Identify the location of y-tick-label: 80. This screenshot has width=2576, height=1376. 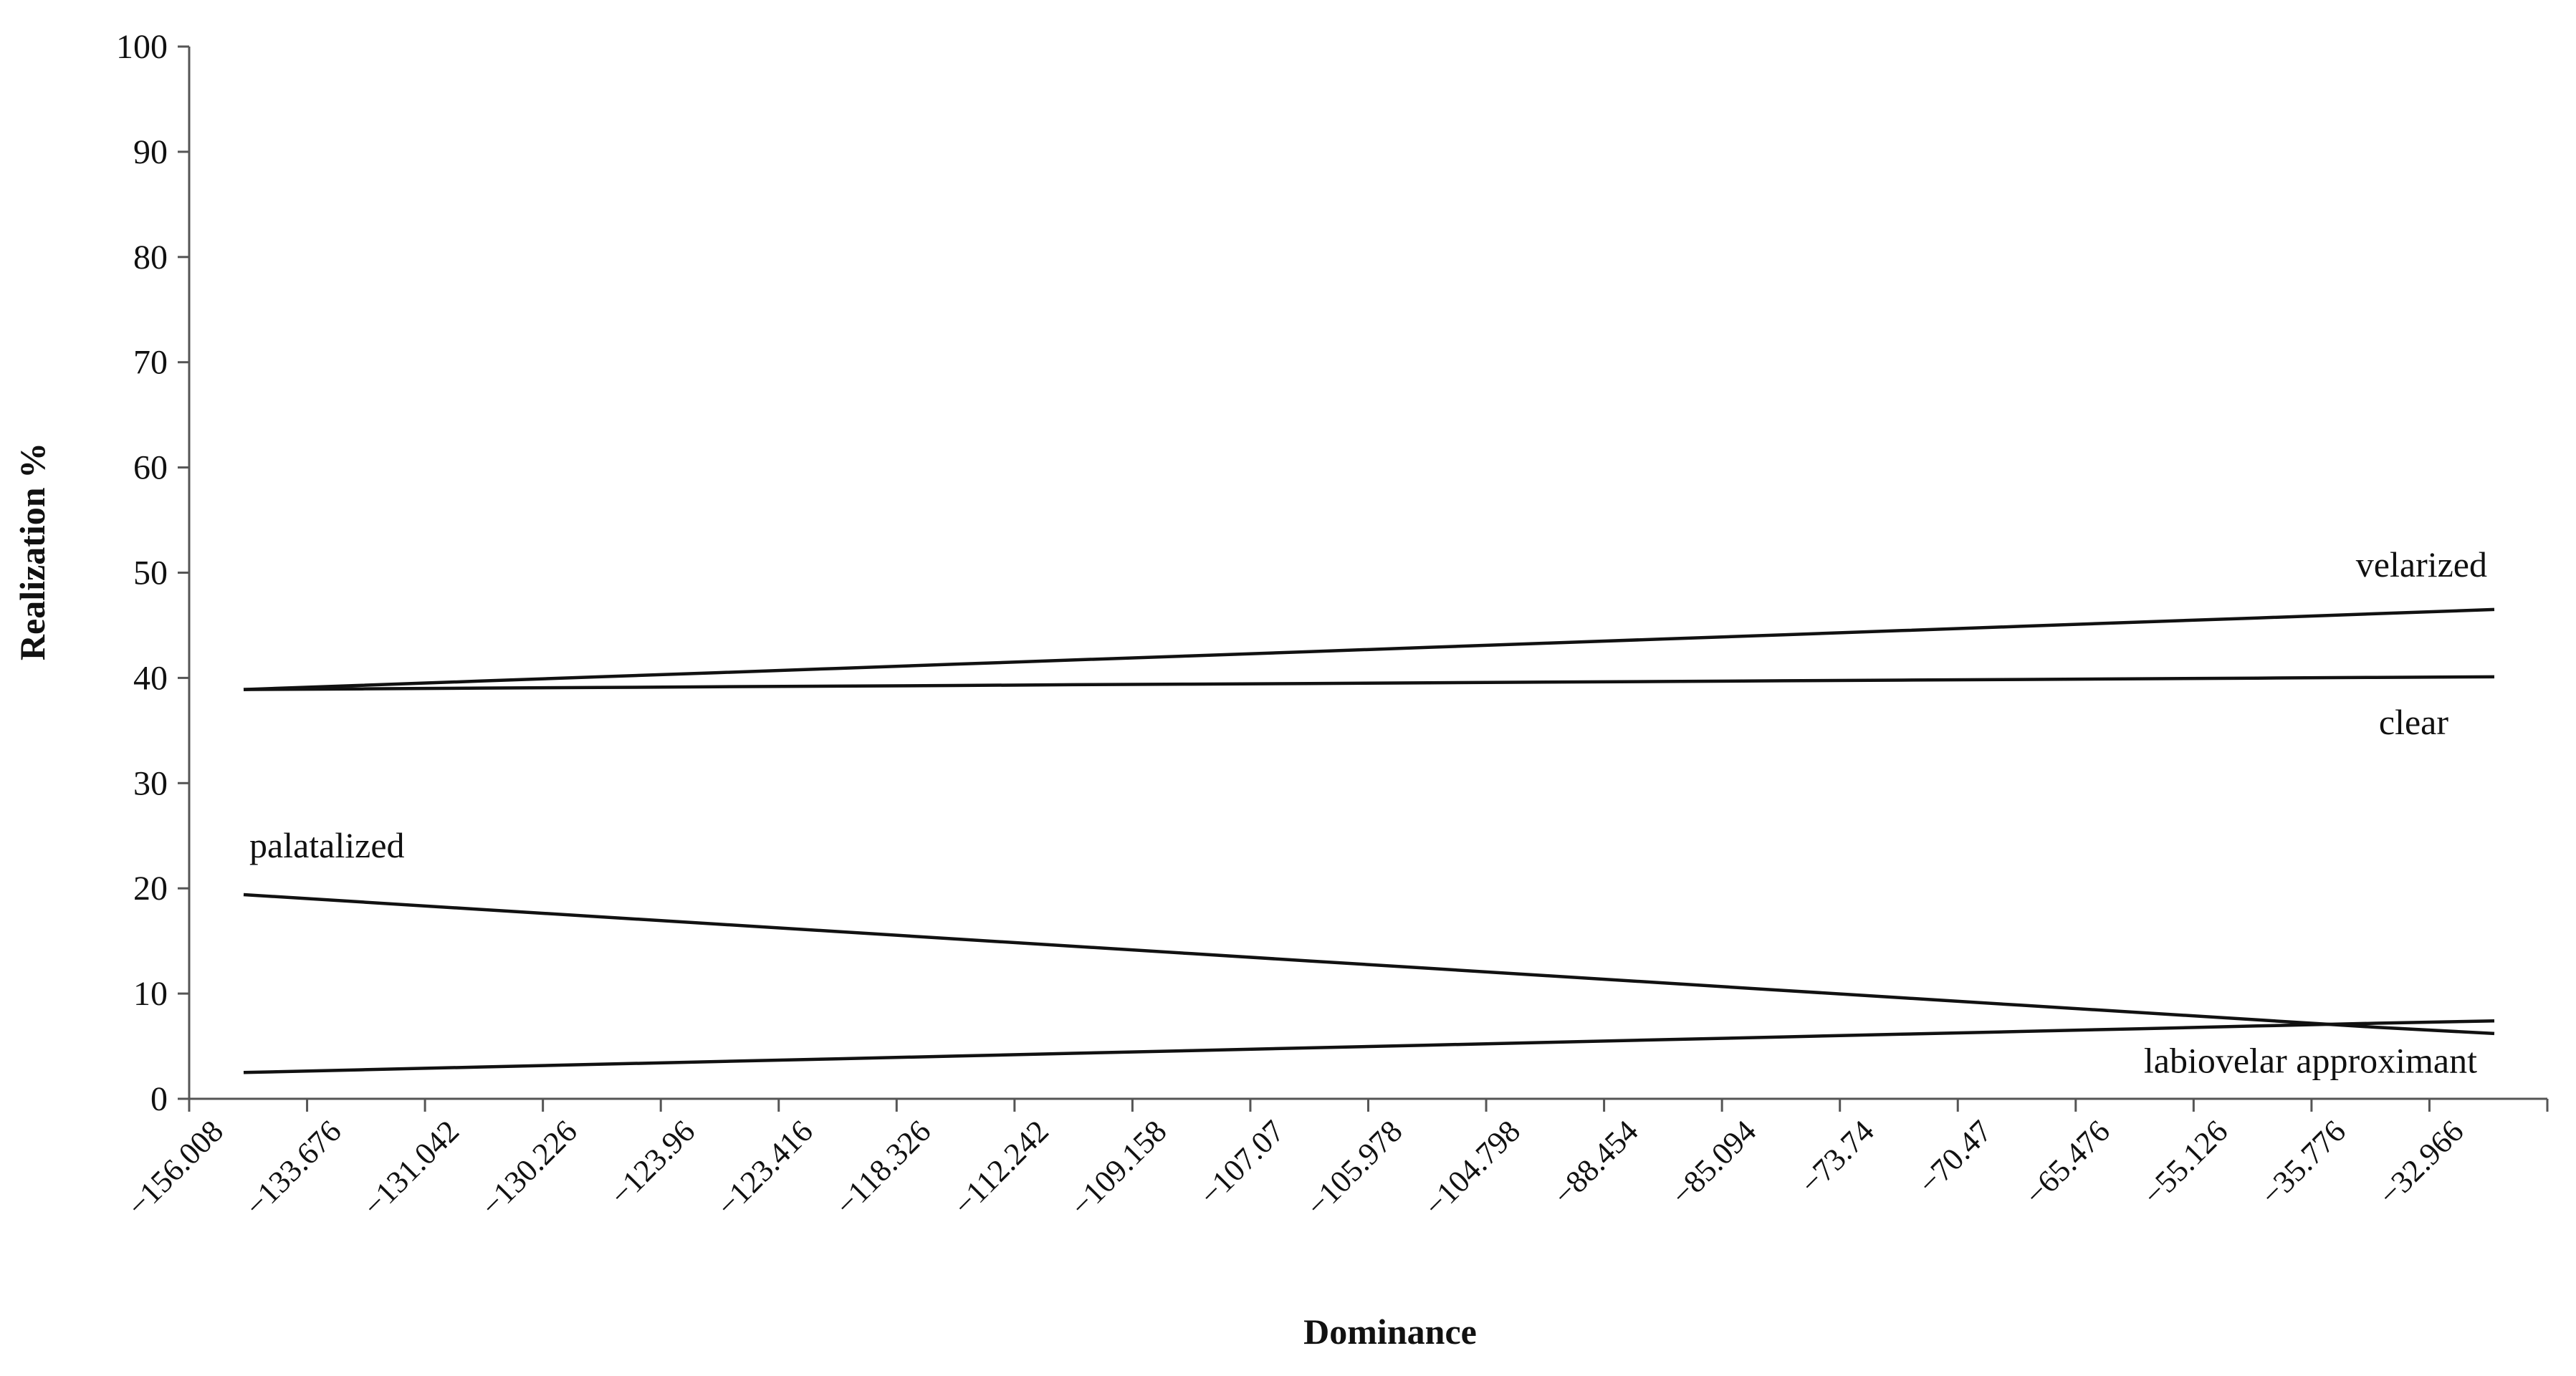
(150, 257).